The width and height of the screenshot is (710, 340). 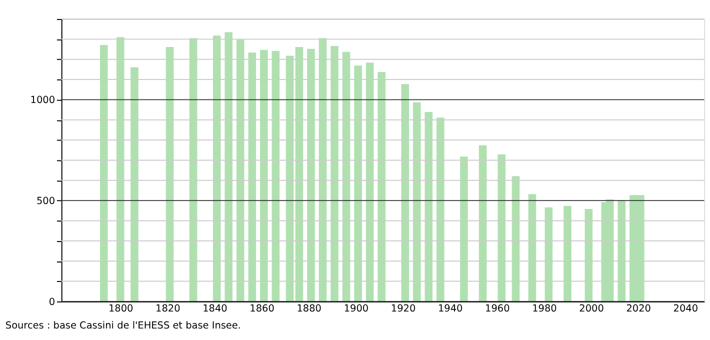 I want to click on x-tick-label: 1840, so click(x=215, y=309).